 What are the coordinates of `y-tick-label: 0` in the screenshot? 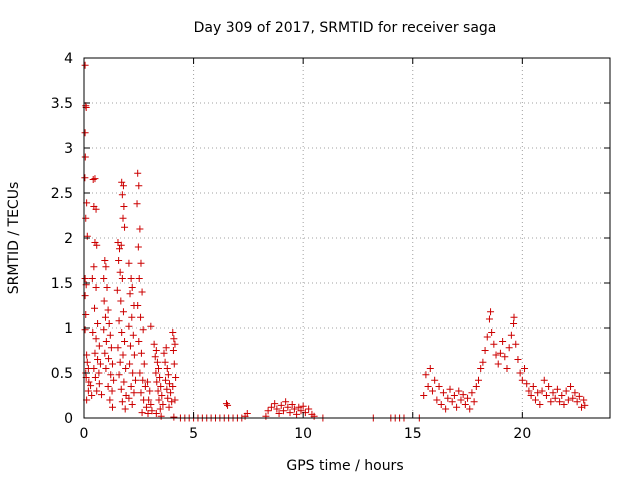 It's located at (68, 419).